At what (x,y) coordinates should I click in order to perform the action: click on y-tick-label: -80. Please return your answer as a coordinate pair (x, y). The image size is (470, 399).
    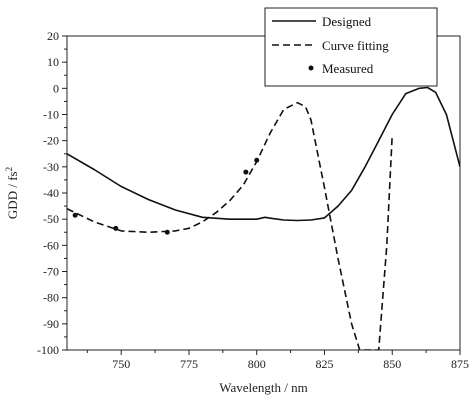
    Looking at the image, I should click on (51, 298).